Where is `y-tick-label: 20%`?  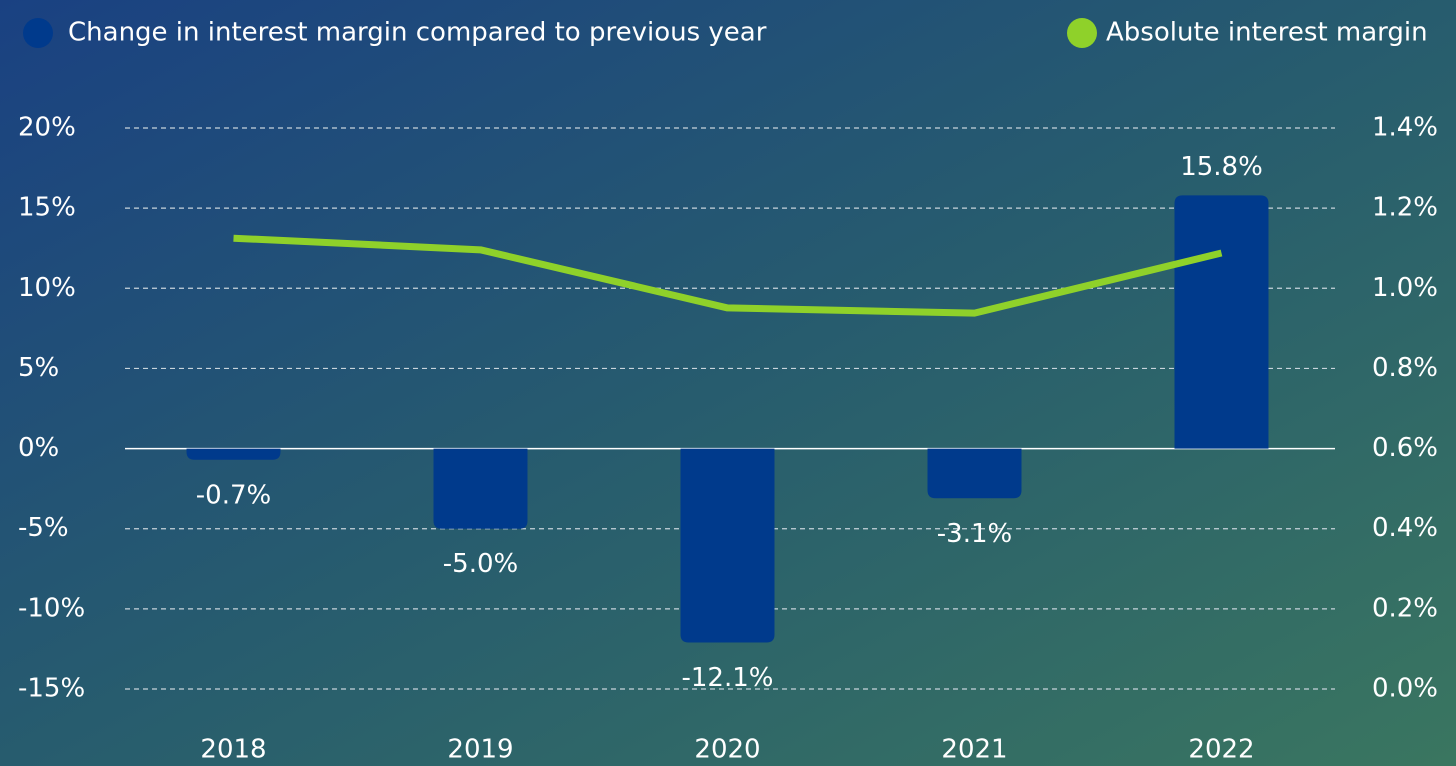
y-tick-label: 20% is located at coordinates (47, 128).